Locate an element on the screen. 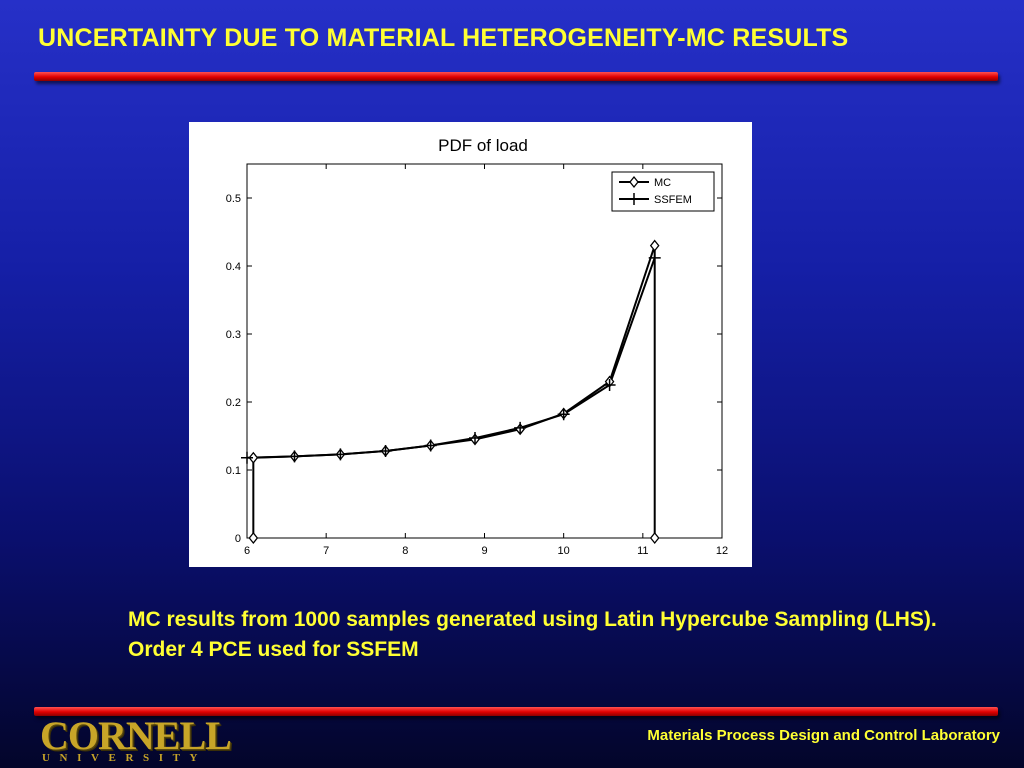  y-tick-label: 0.3 is located at coordinates (233, 335).